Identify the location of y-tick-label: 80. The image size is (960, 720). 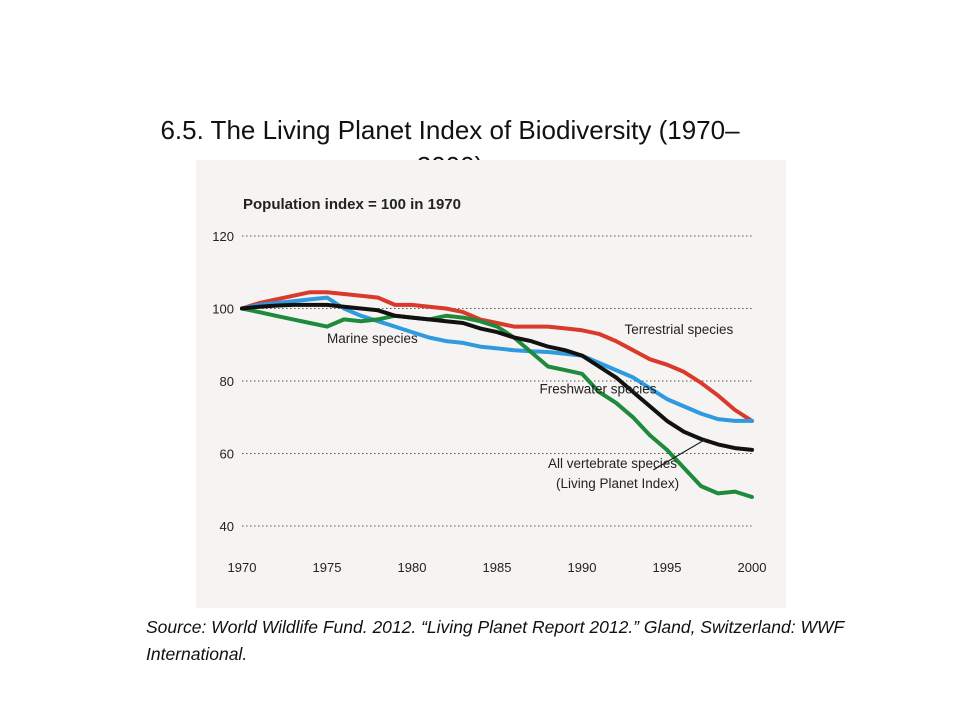
(227, 381).